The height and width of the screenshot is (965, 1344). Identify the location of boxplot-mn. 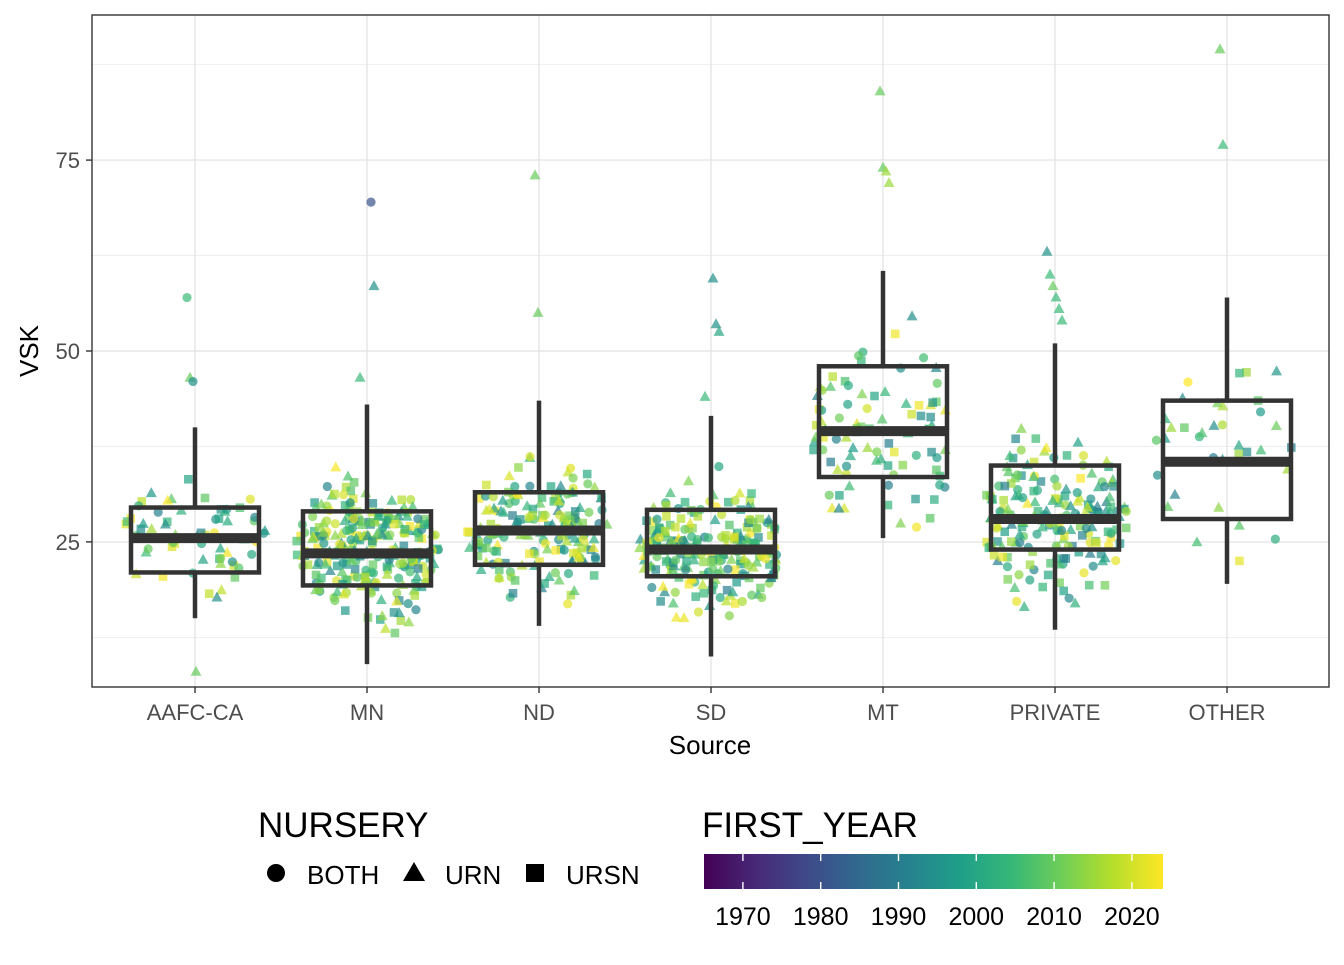
(367, 534).